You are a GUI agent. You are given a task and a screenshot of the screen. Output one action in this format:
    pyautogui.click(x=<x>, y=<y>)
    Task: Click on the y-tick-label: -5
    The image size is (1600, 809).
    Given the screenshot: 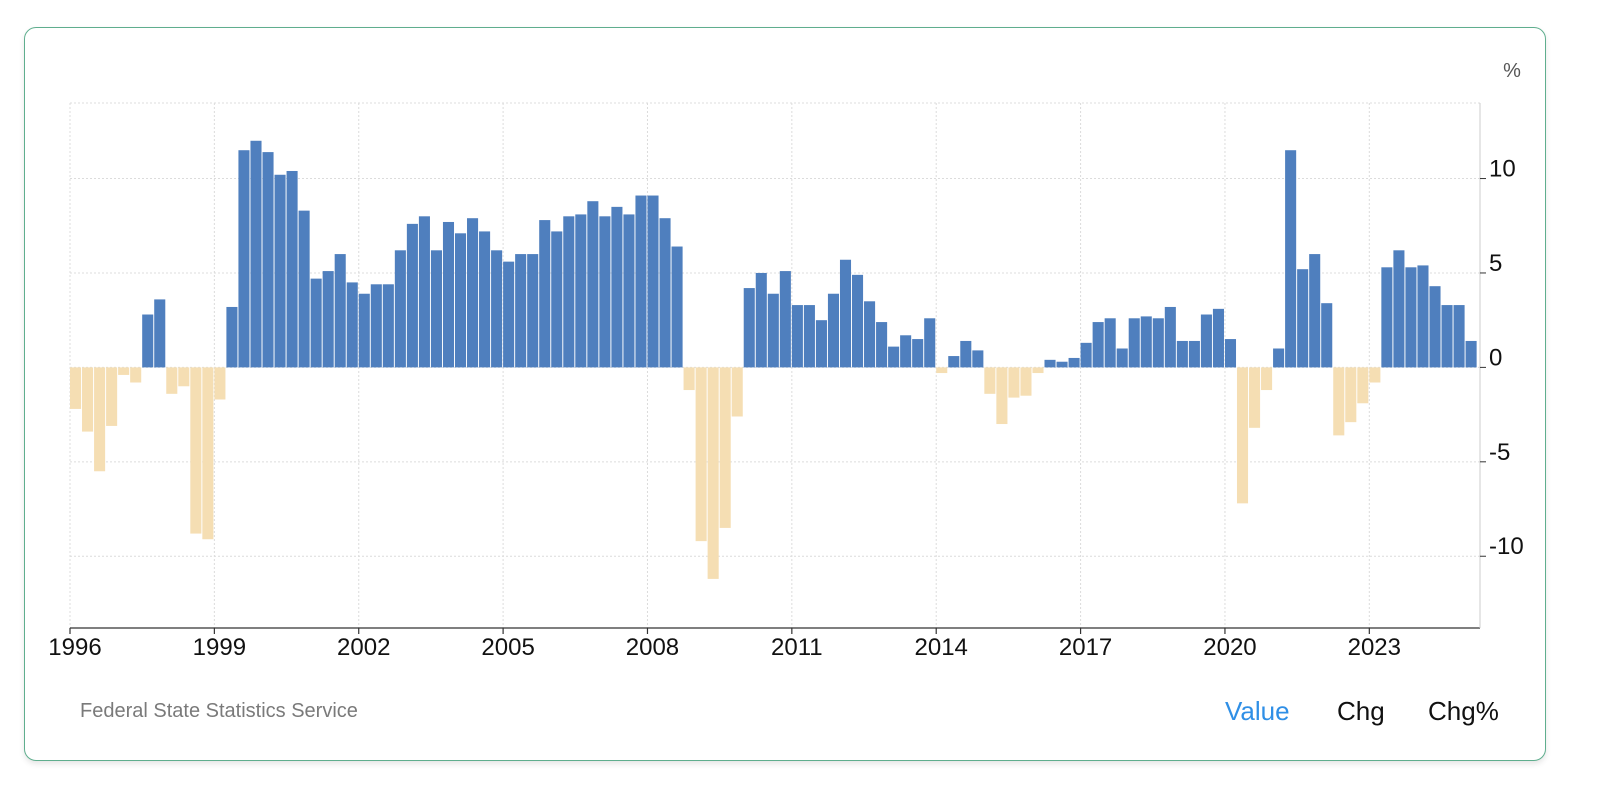 What is the action you would take?
    pyautogui.click(x=1499, y=452)
    